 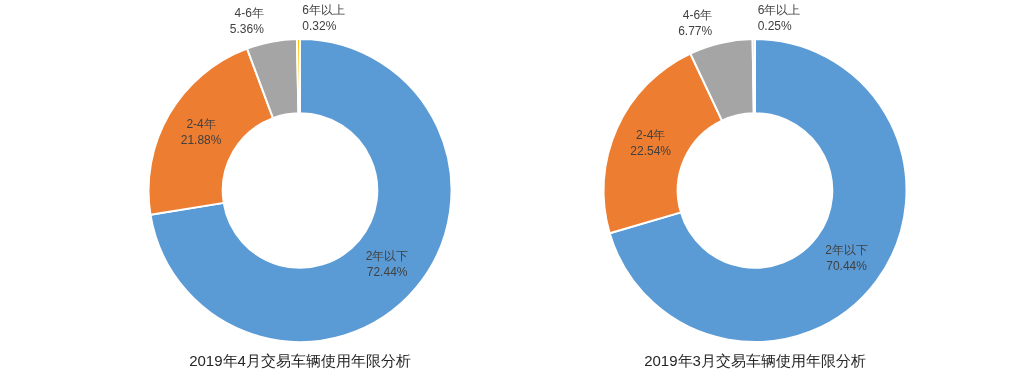 I want to click on data-label: 72.44%, so click(x=387, y=271).